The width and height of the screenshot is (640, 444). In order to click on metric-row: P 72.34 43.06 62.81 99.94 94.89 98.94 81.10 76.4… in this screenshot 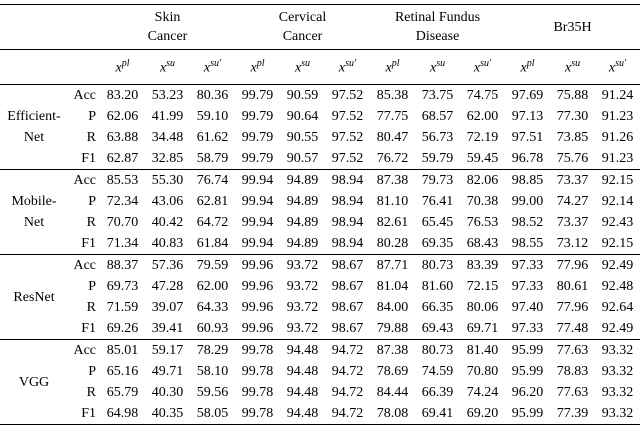, I will do `click(320, 201)`.